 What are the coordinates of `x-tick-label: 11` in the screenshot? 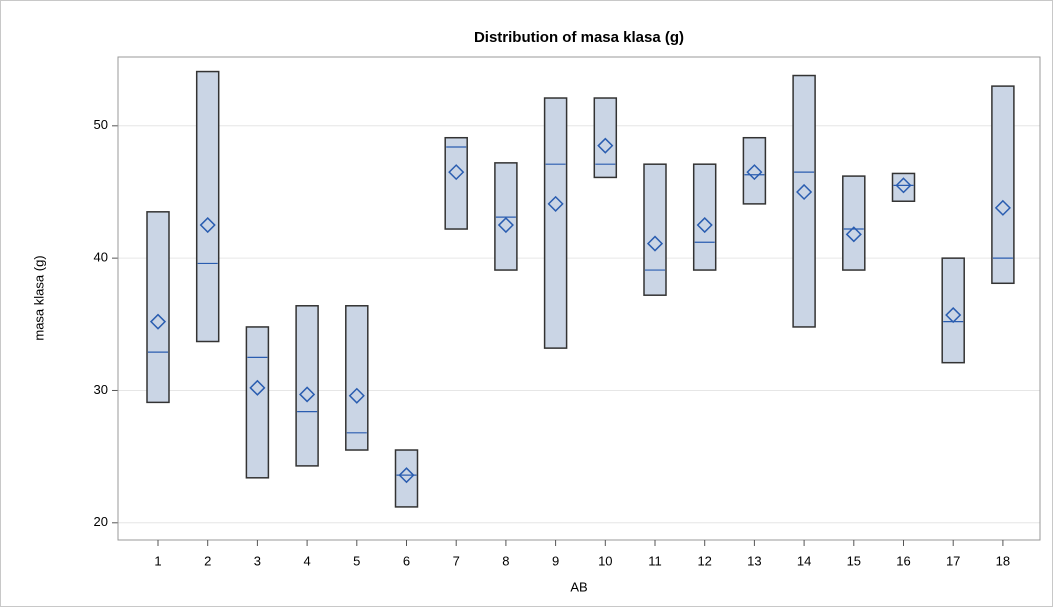 It's located at (655, 560).